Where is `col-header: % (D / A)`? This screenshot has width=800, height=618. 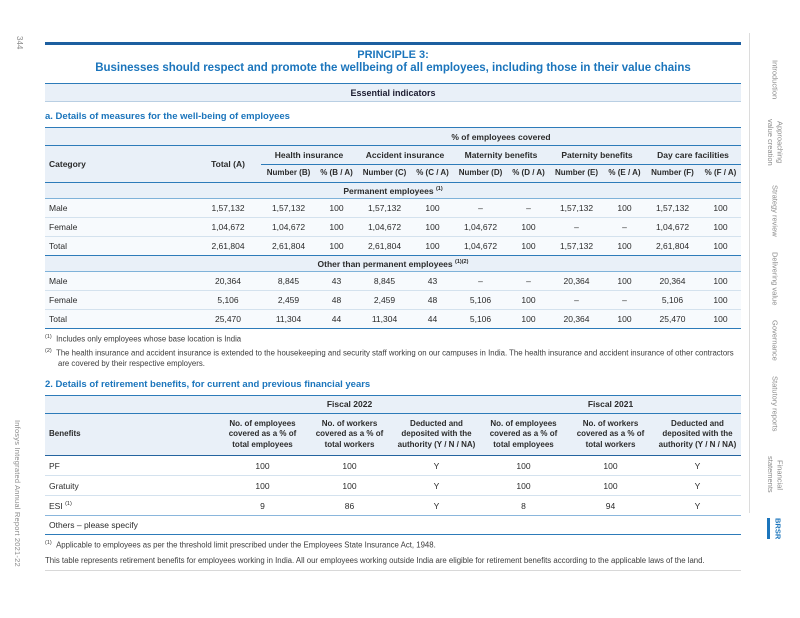
col-header: % (D / A) is located at coordinates (528, 173).